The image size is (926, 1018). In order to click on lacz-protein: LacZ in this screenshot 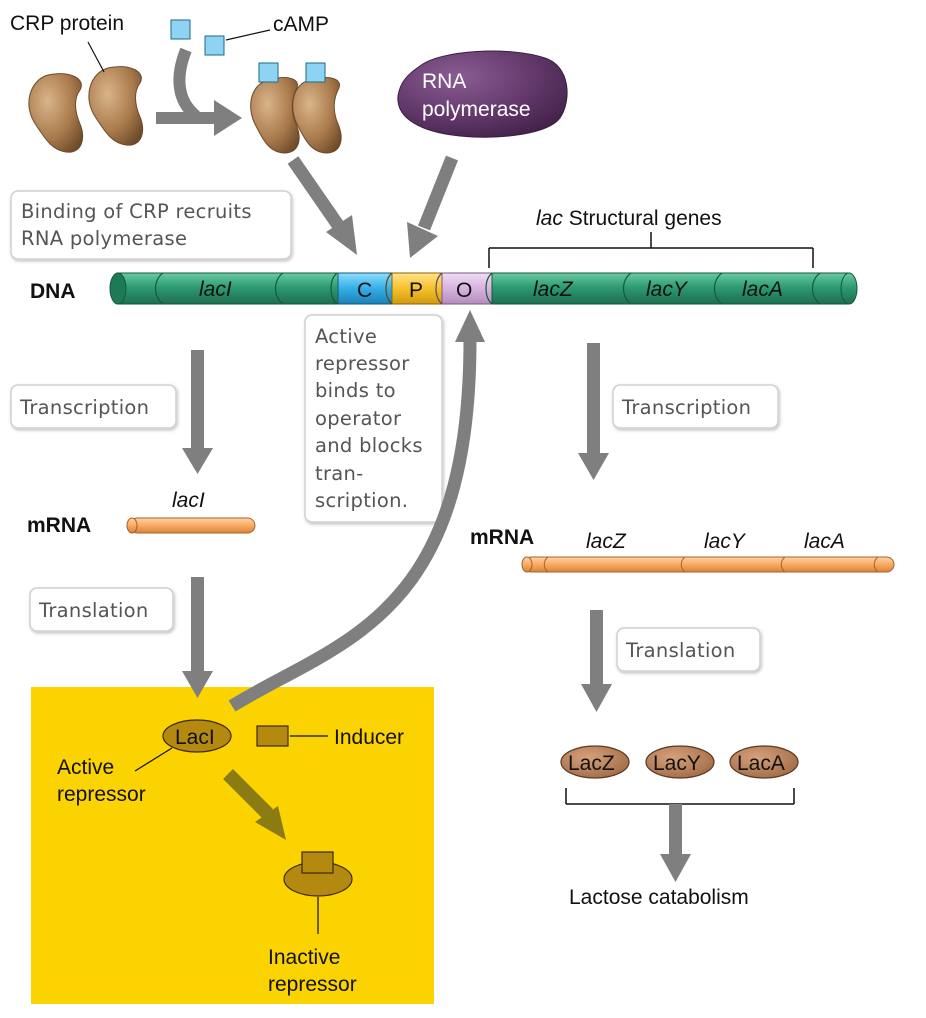, I will do `click(595, 762)`.